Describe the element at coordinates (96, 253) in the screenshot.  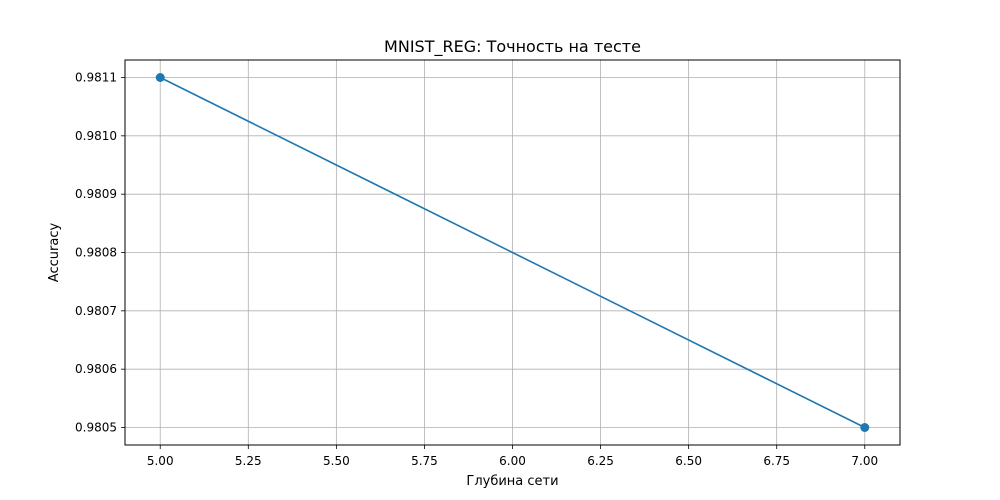
I see `y-tick-label: 0.9808` at that location.